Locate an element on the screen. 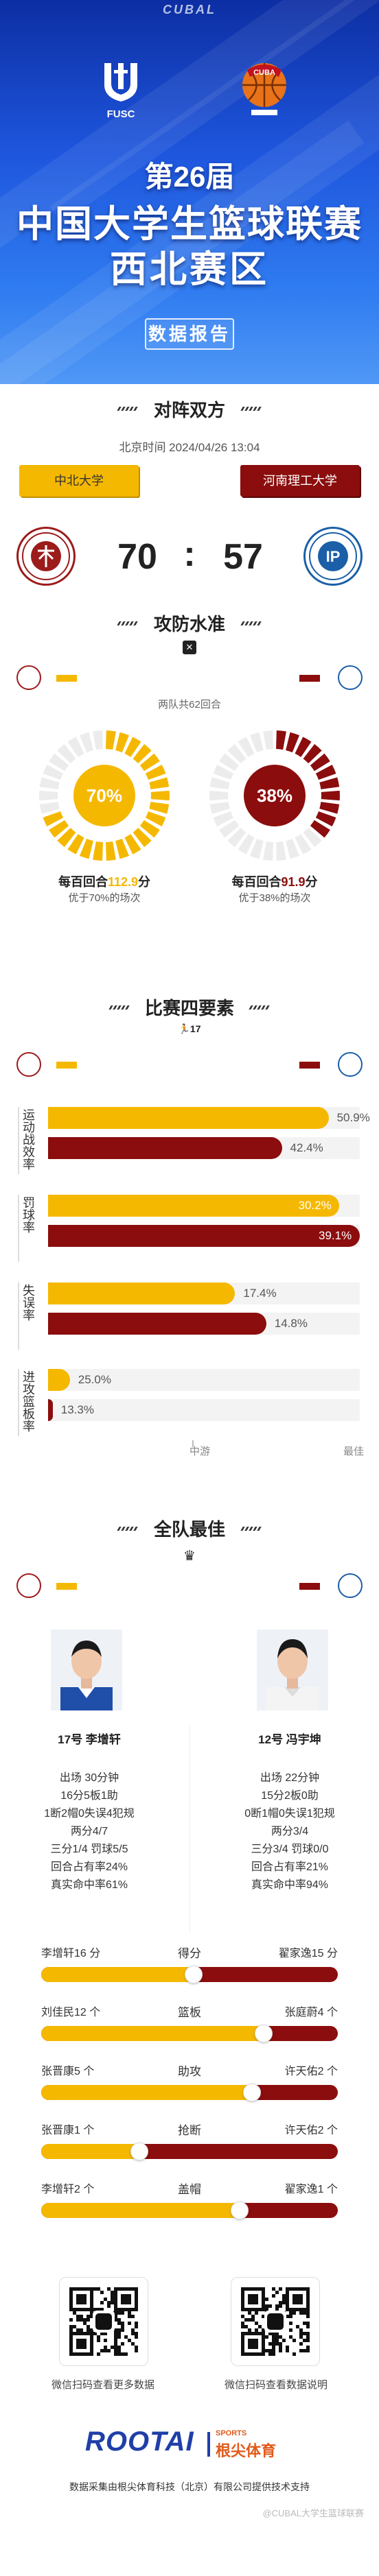 The image size is (379, 2576). axis-max-label: 最佳 is located at coordinates (354, 1451).